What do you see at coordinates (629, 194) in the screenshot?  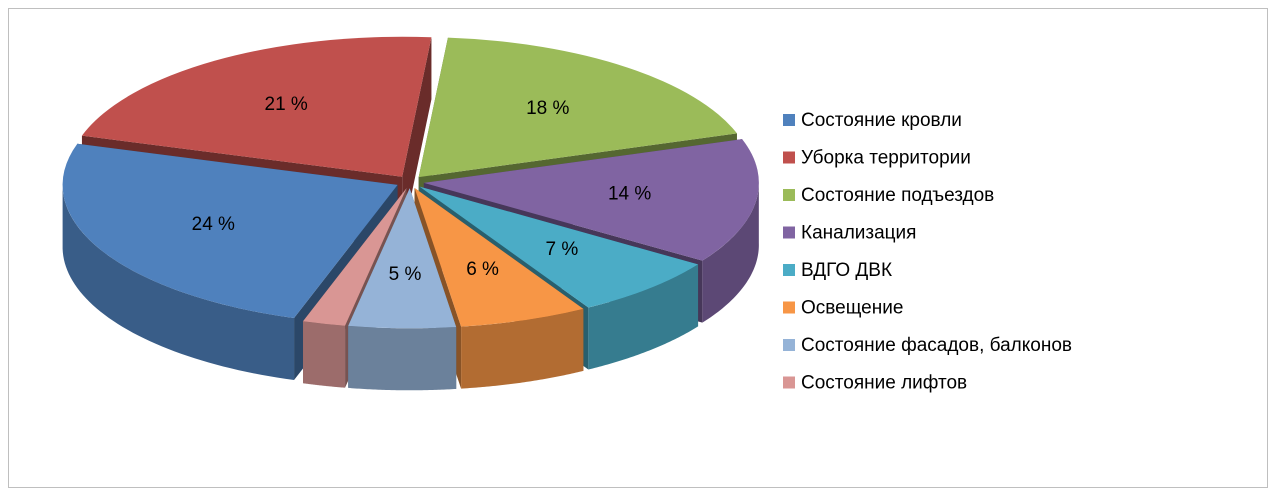 I see `data-label: 14 %` at bounding box center [629, 194].